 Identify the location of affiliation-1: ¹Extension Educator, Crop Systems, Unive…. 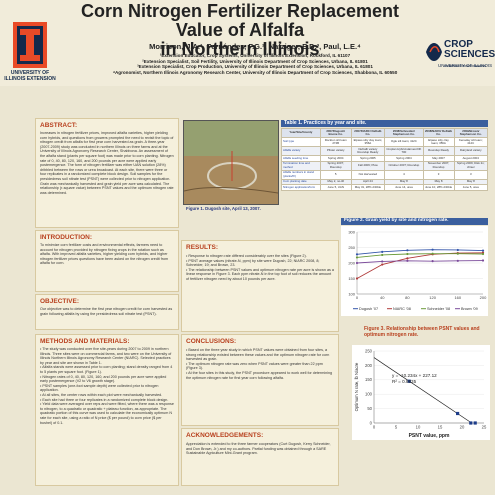
(255, 55).